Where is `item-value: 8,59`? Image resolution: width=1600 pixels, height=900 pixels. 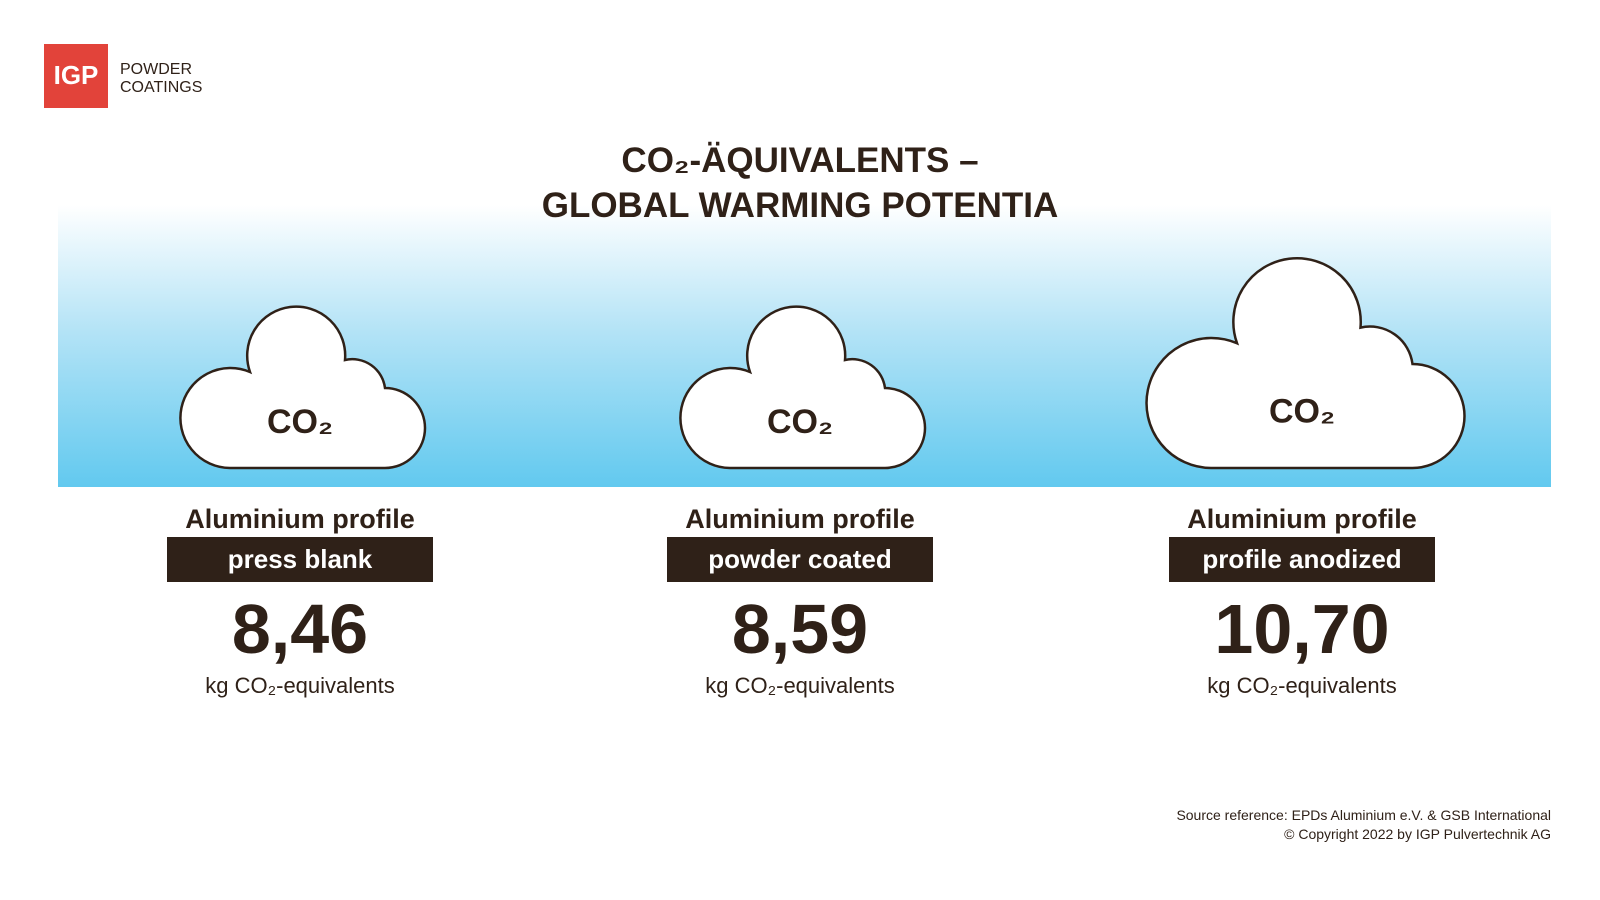
item-value: 8,59 is located at coordinates (800, 629).